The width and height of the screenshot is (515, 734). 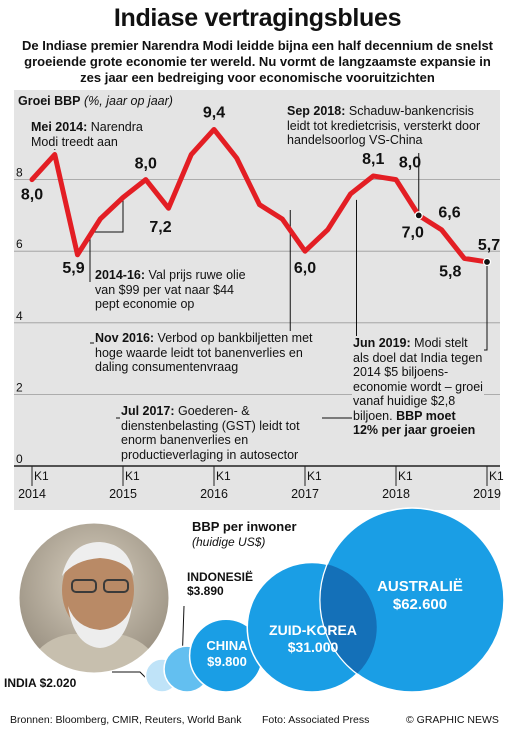 What do you see at coordinates (73, 268) in the screenshot?
I see `data-label: 5,9` at bounding box center [73, 268].